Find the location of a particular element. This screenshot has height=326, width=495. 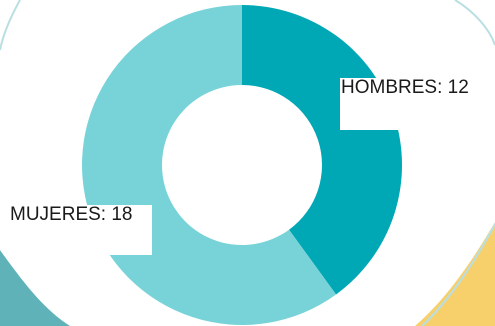

left-decor-arc is located at coordinates (43, 285).